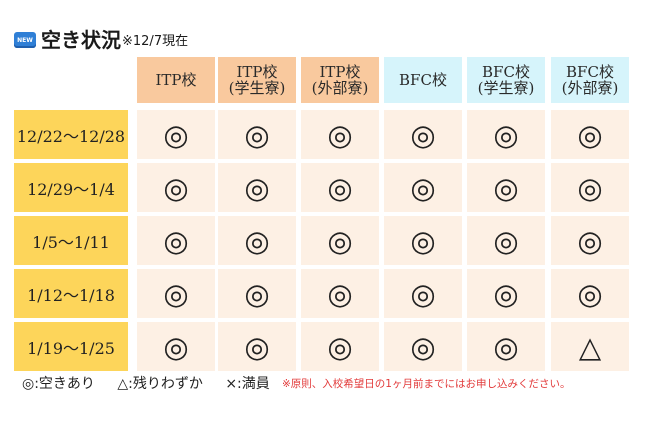  What do you see at coordinates (81, 40) in the screenshot?
I see `page-title: 空き状況` at bounding box center [81, 40].